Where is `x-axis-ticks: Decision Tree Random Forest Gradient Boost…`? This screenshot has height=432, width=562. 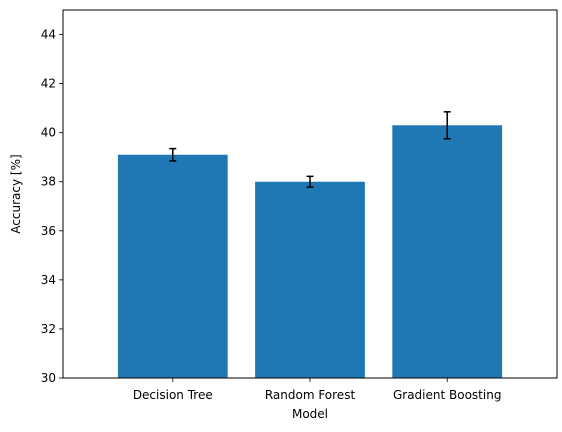 x-axis-ticks: Decision Tree Random Forest Gradient Boost… is located at coordinates (317, 390).